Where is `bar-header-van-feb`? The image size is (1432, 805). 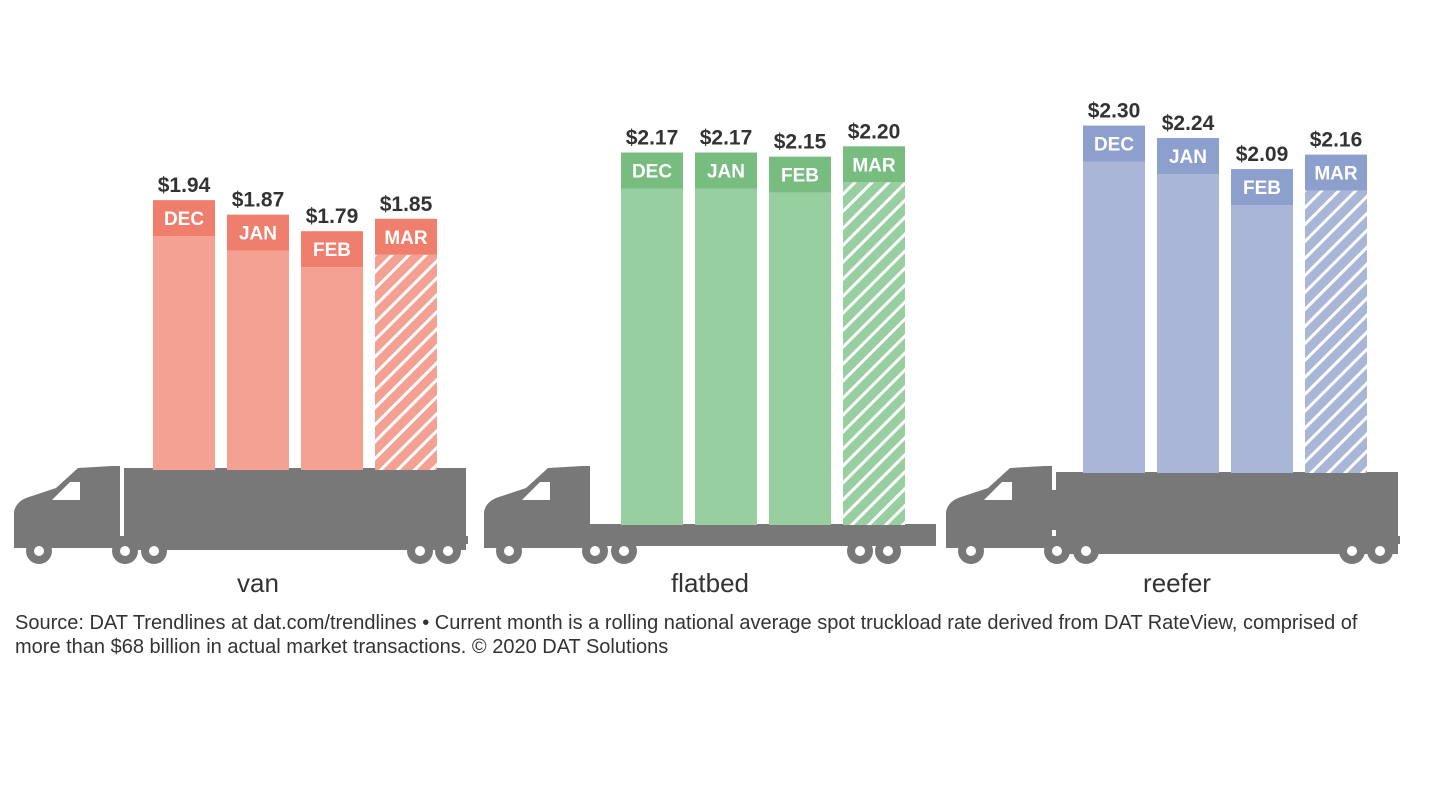
bar-header-van-feb is located at coordinates (332, 249).